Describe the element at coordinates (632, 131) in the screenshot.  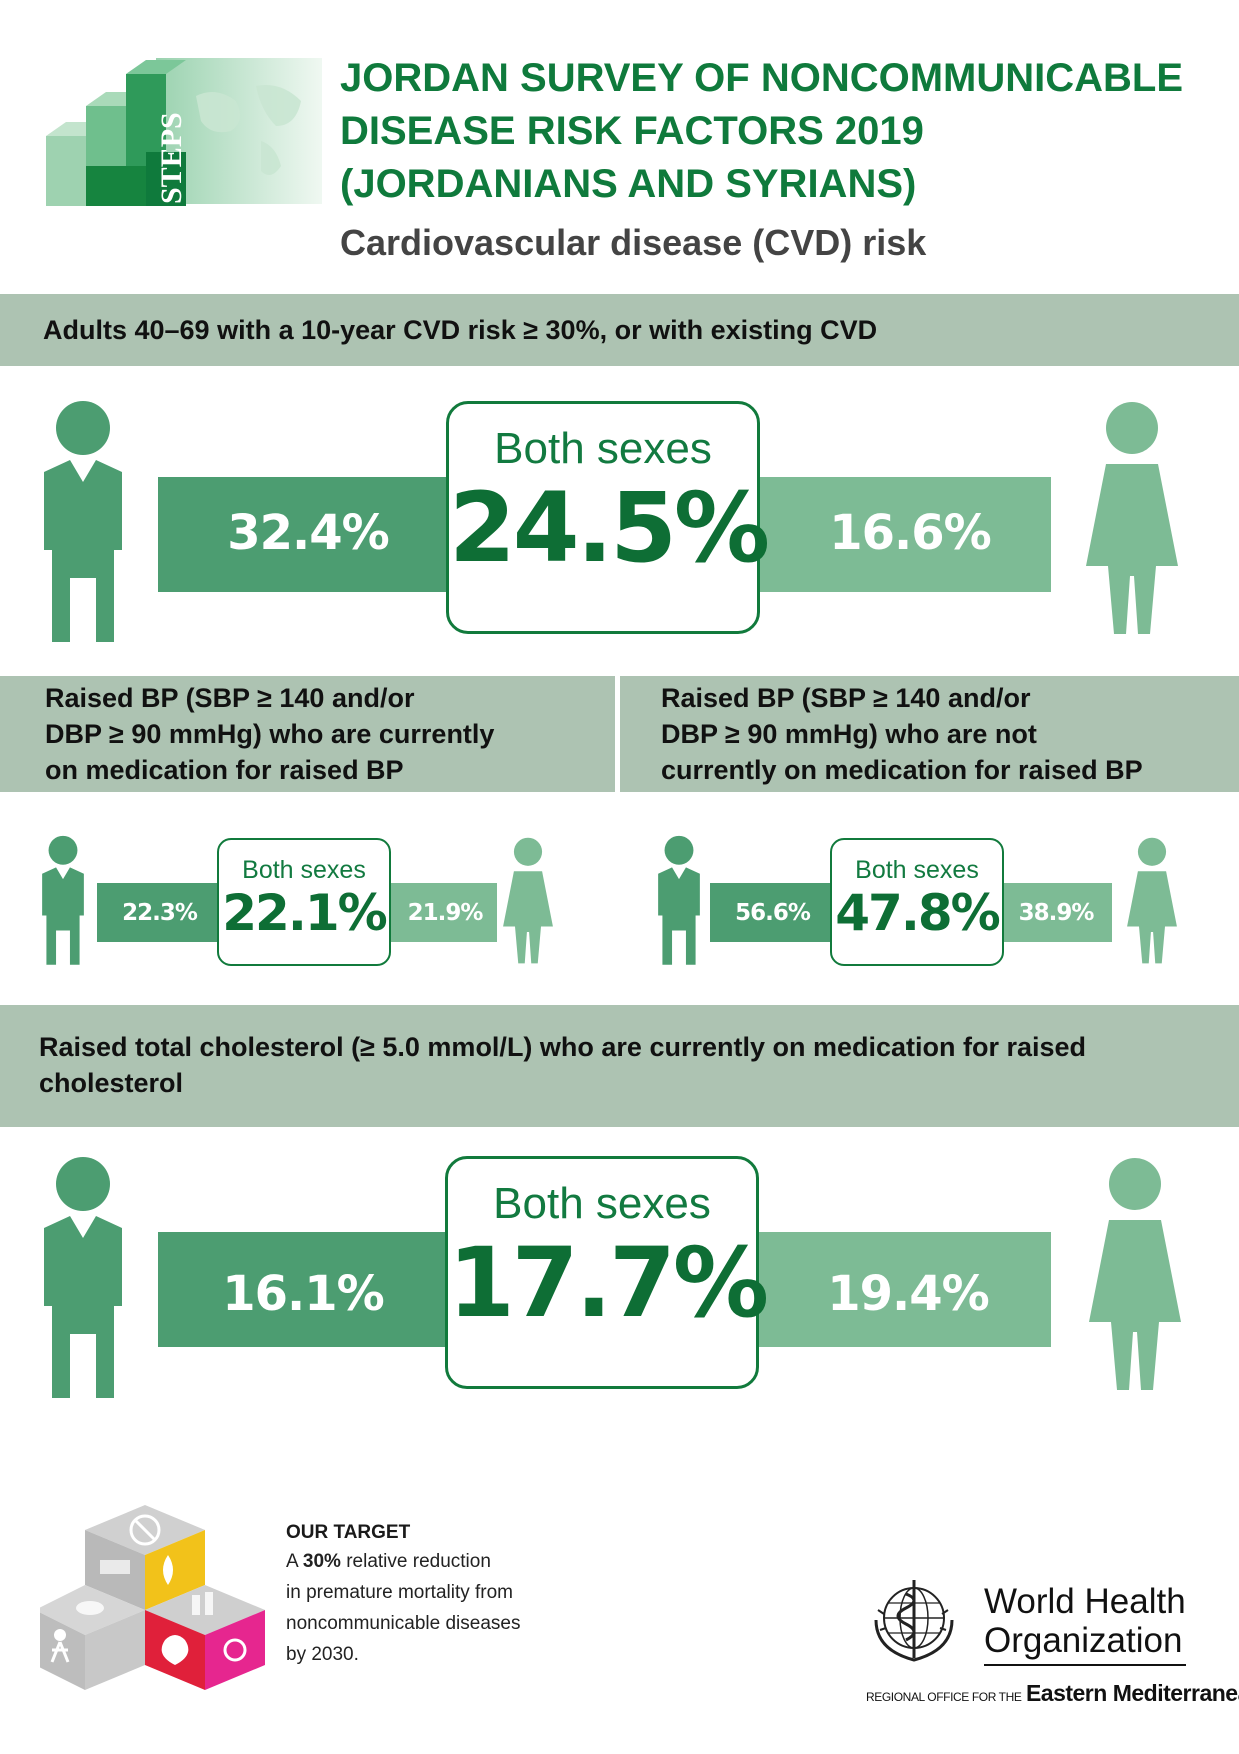
I see `title-line-2: DISEASE RISK FACTORS 2019` at that location.